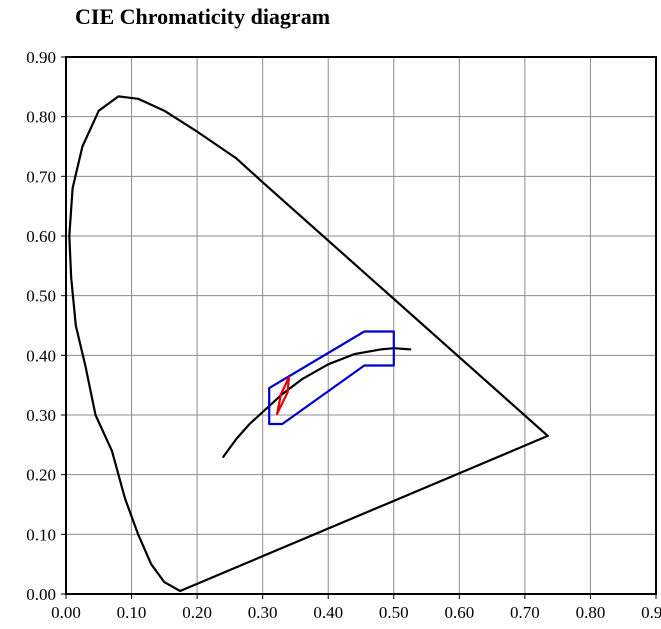 This screenshot has width=661, height=629. What do you see at coordinates (263, 612) in the screenshot?
I see `x-tick-label-3: 0.30` at bounding box center [263, 612].